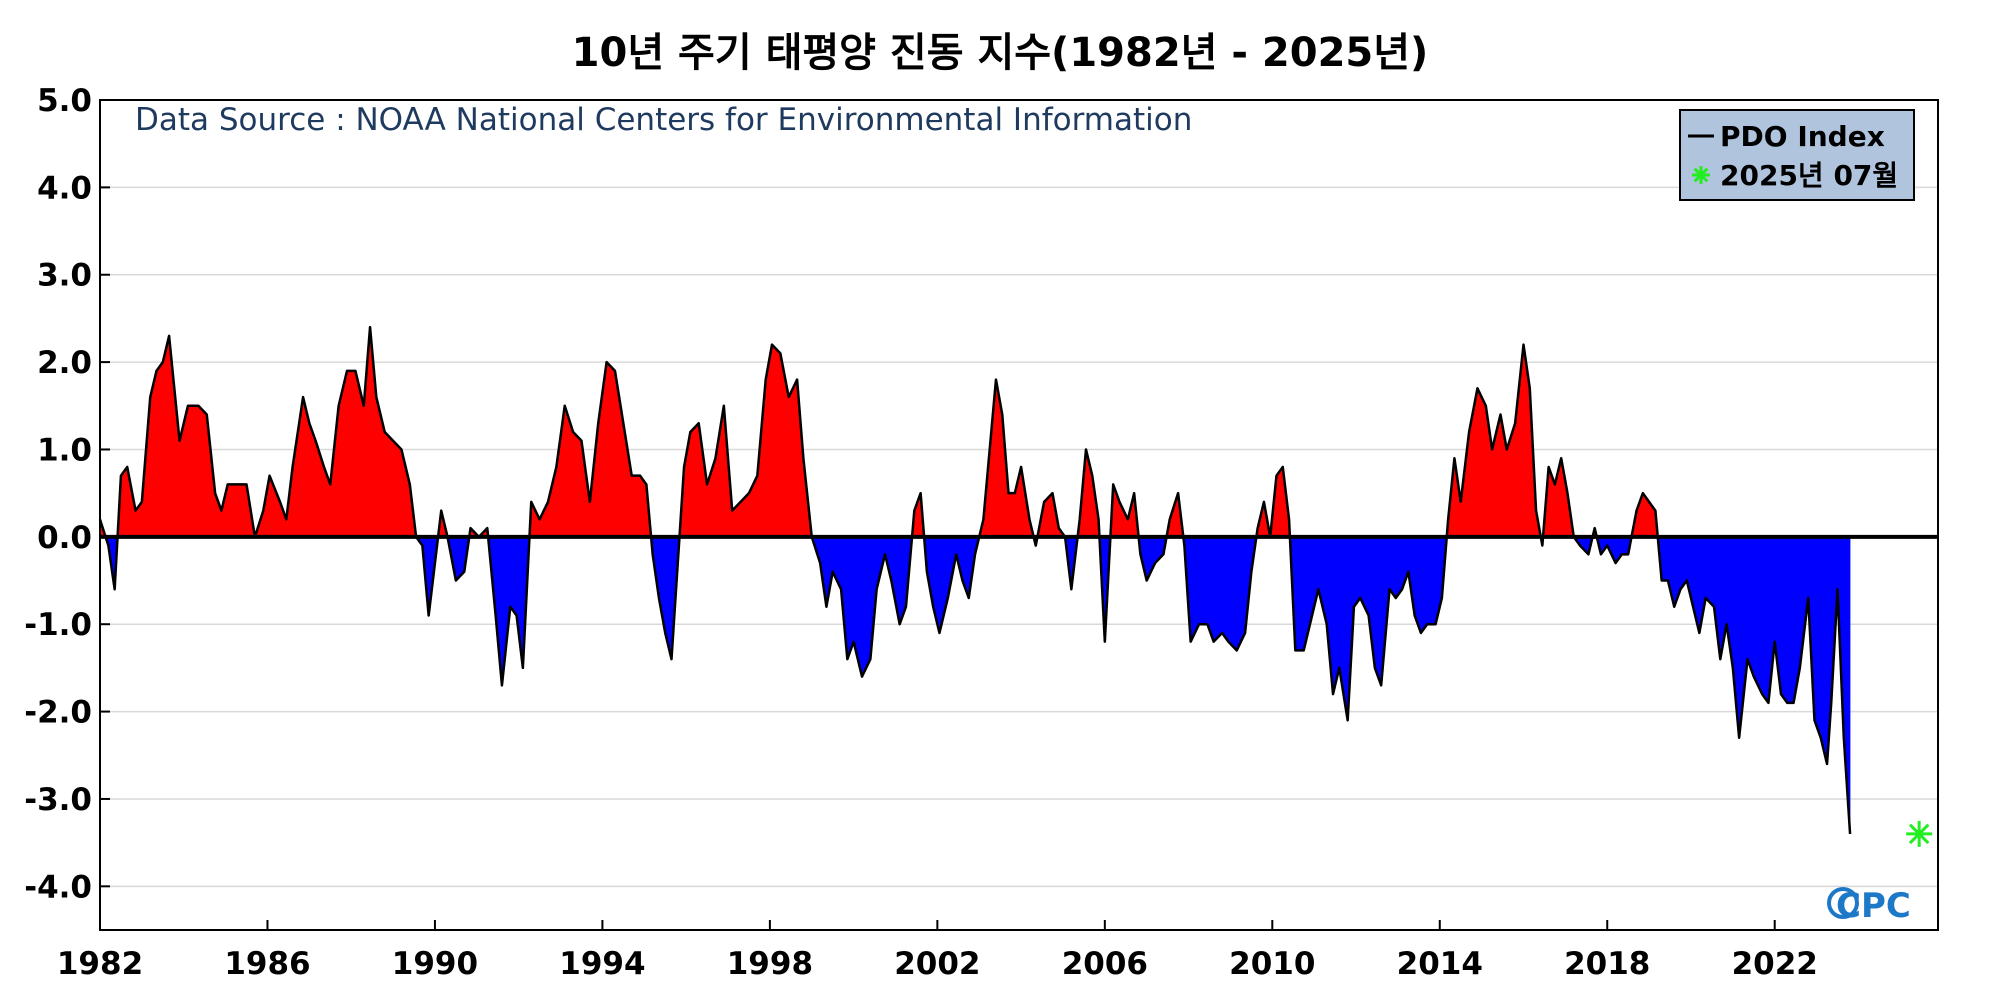 The height and width of the screenshot is (1000, 2000). Describe the element at coordinates (58, 800) in the screenshot. I see `y-tick-label: -3.0` at that location.